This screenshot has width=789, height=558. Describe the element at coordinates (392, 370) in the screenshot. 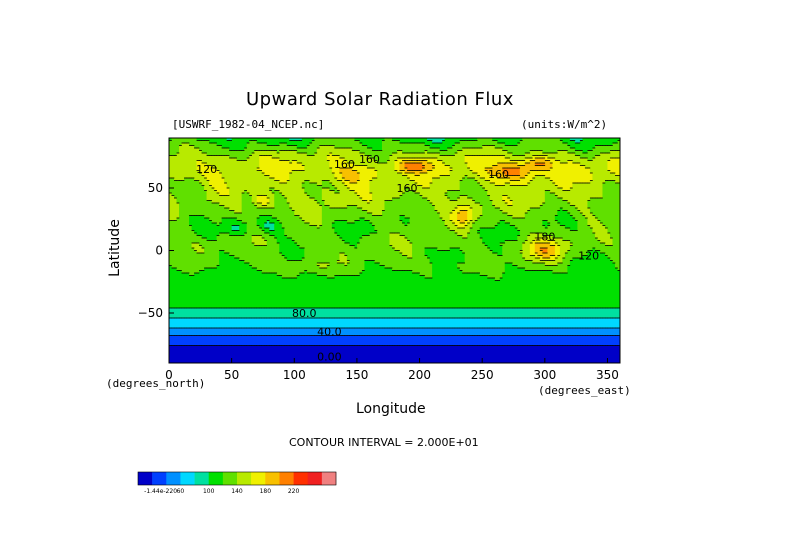

I see `x-ticks: 0 50 100 150 200 250 300 350` at that location.